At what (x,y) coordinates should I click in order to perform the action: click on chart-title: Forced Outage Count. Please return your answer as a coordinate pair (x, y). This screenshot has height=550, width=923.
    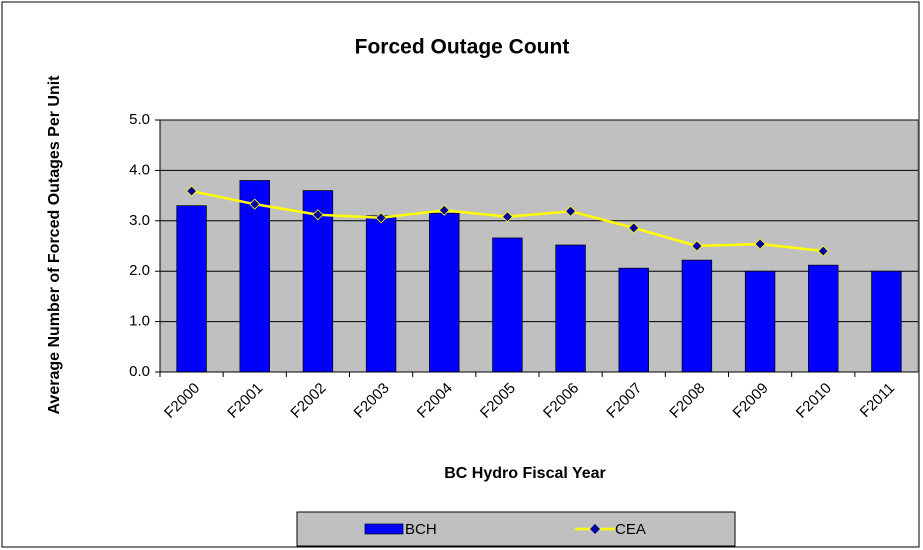
    Looking at the image, I should click on (462, 47).